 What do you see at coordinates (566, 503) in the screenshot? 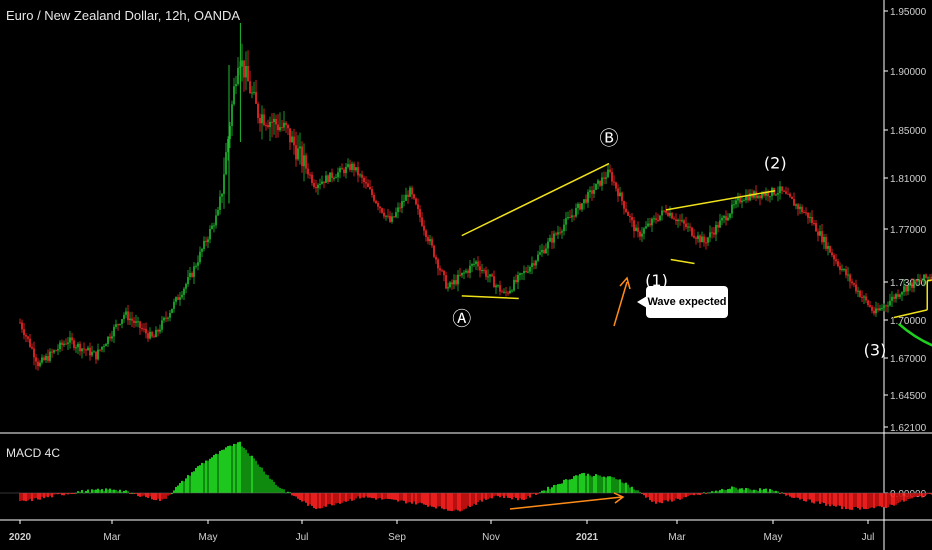
I see `macd-divergence-line` at bounding box center [566, 503].